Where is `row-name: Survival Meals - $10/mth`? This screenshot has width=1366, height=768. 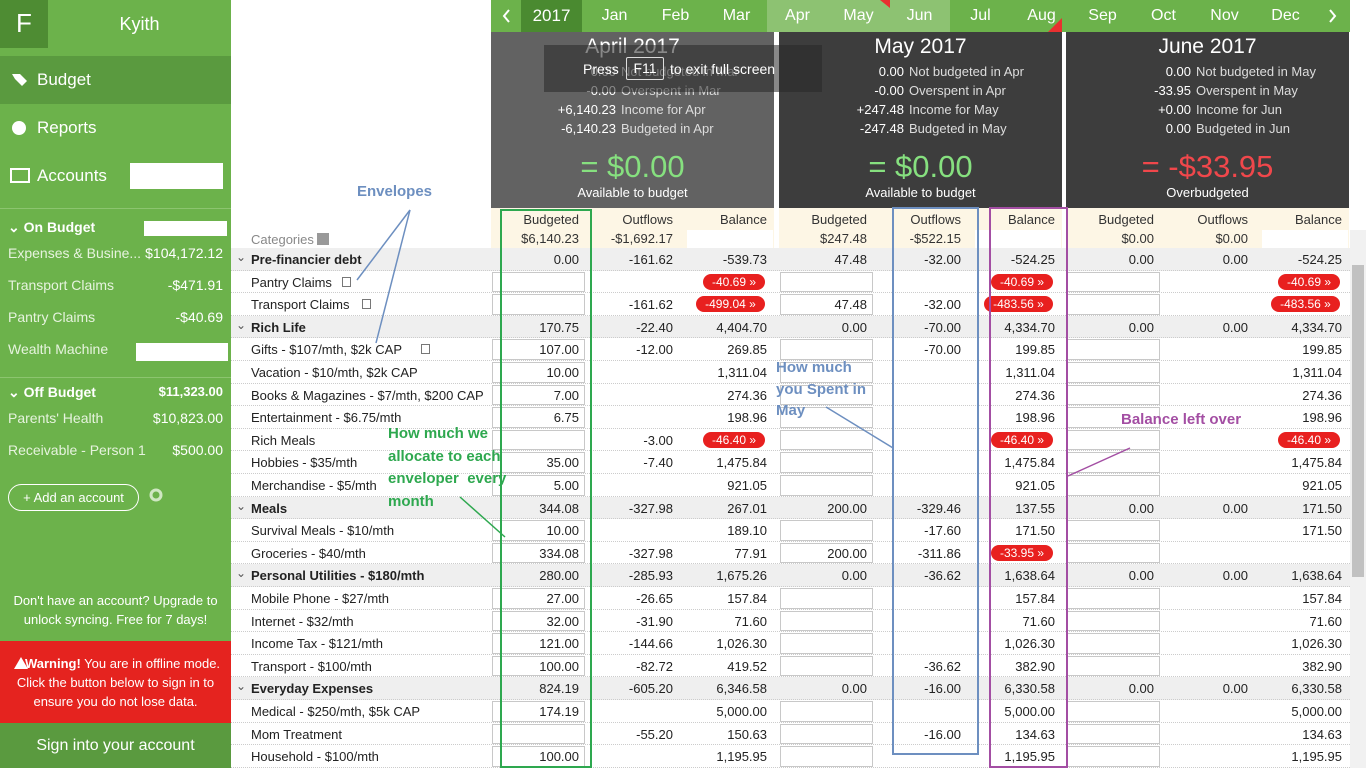
row-name: Survival Meals - $10/mth is located at coordinates (323, 531).